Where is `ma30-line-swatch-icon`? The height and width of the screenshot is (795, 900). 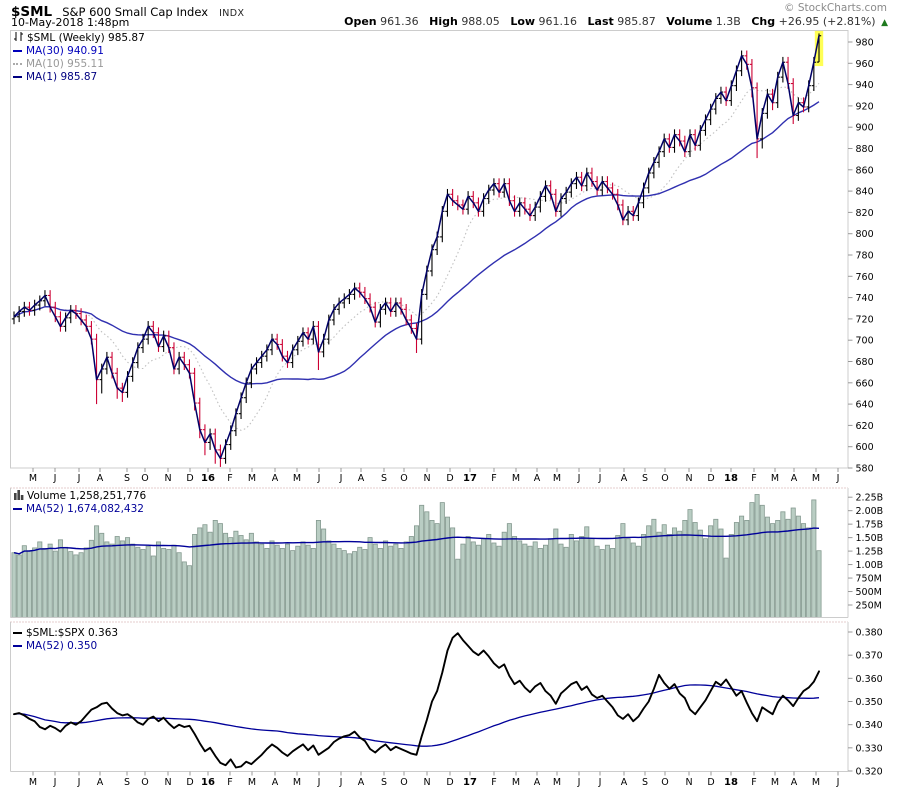
ma30-line-swatch-icon is located at coordinates (17, 51).